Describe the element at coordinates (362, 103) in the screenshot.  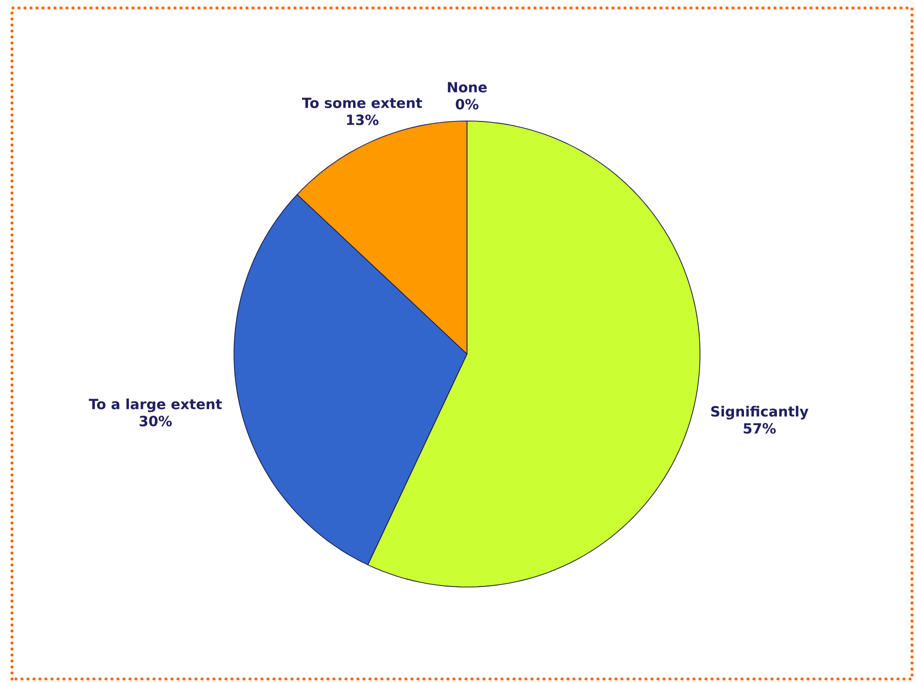
I see `slice-label: To some extent` at that location.